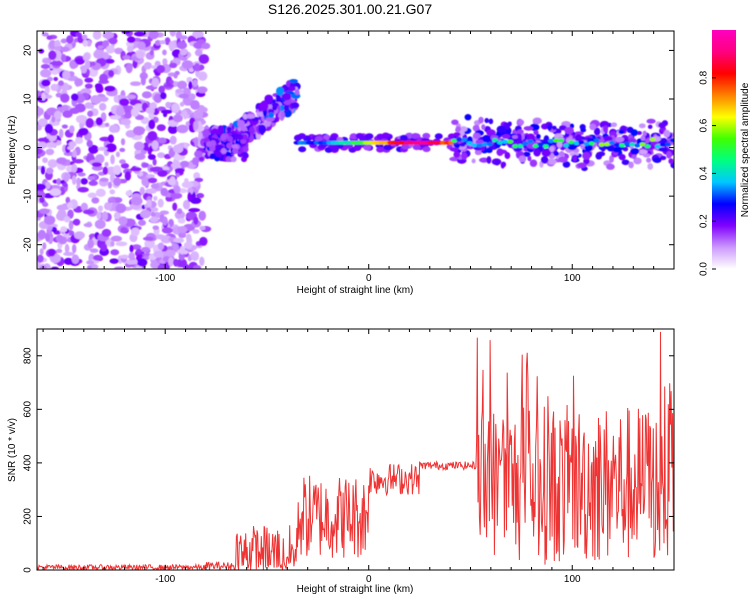  I want to click on x-tick-label: 100, so click(572, 278).